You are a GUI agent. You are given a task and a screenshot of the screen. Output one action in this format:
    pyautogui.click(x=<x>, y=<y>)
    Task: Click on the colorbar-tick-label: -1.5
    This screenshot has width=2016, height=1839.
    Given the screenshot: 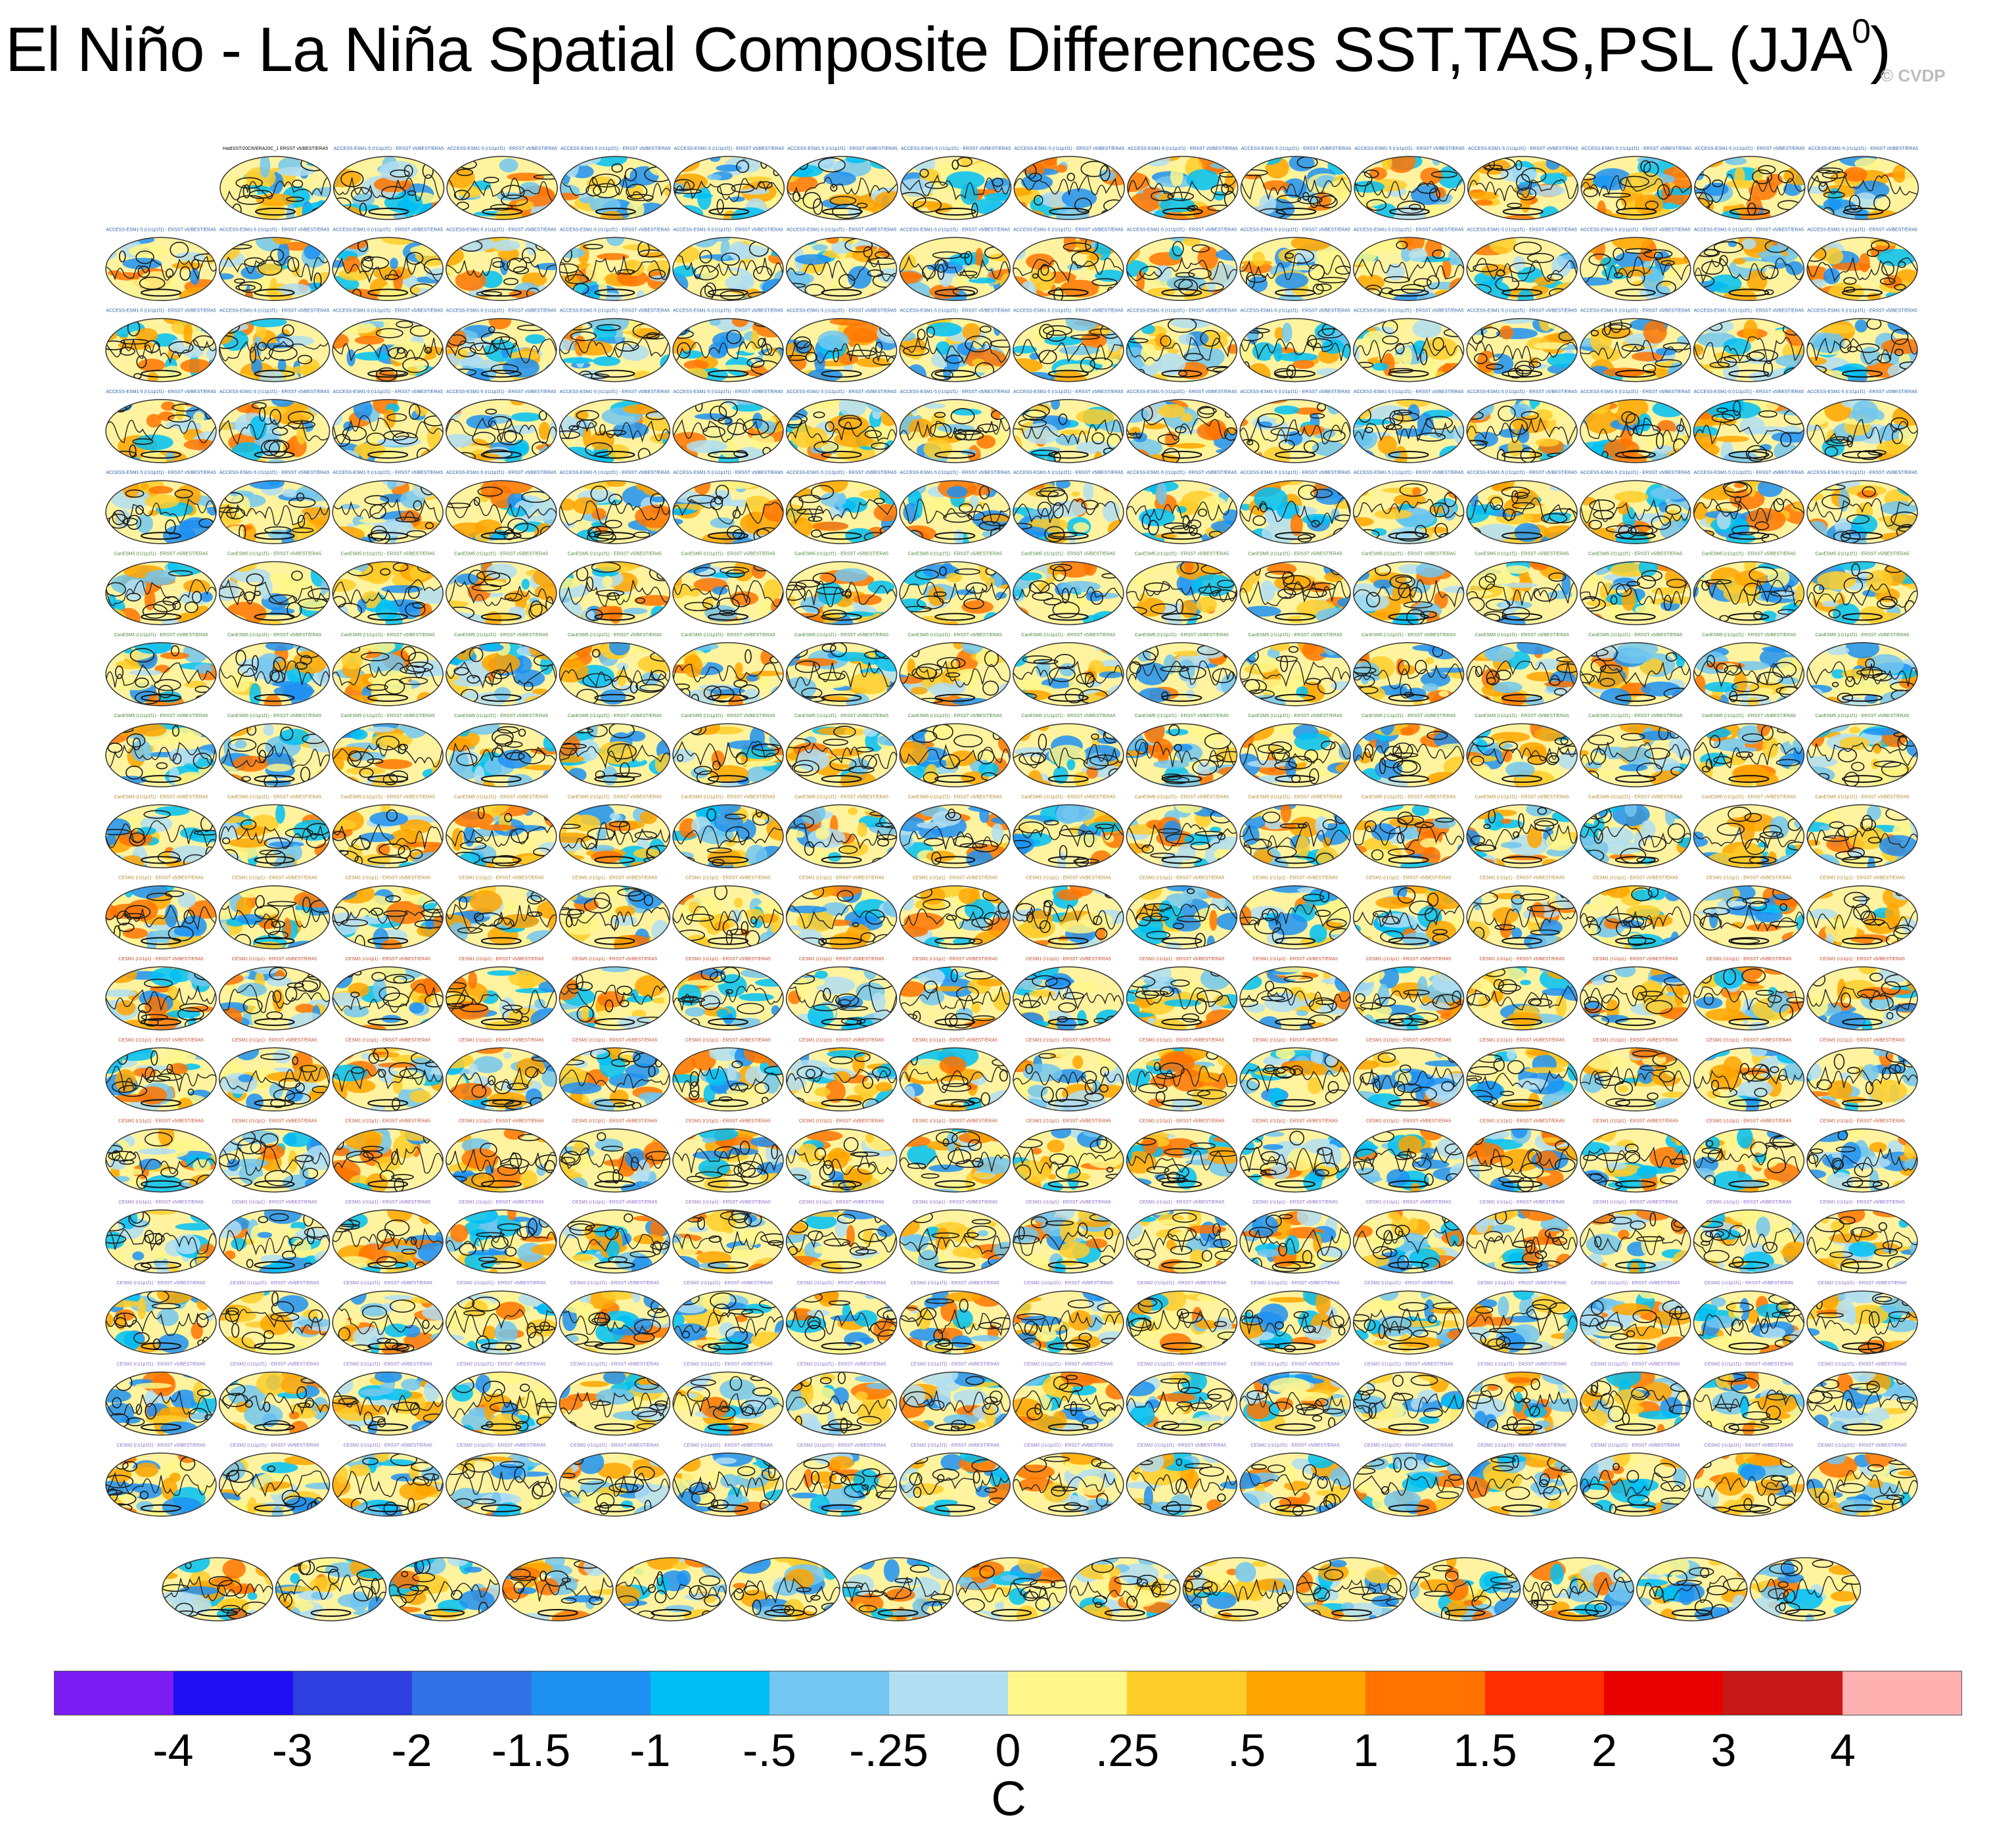 What is the action you would take?
    pyautogui.click(x=531, y=1750)
    